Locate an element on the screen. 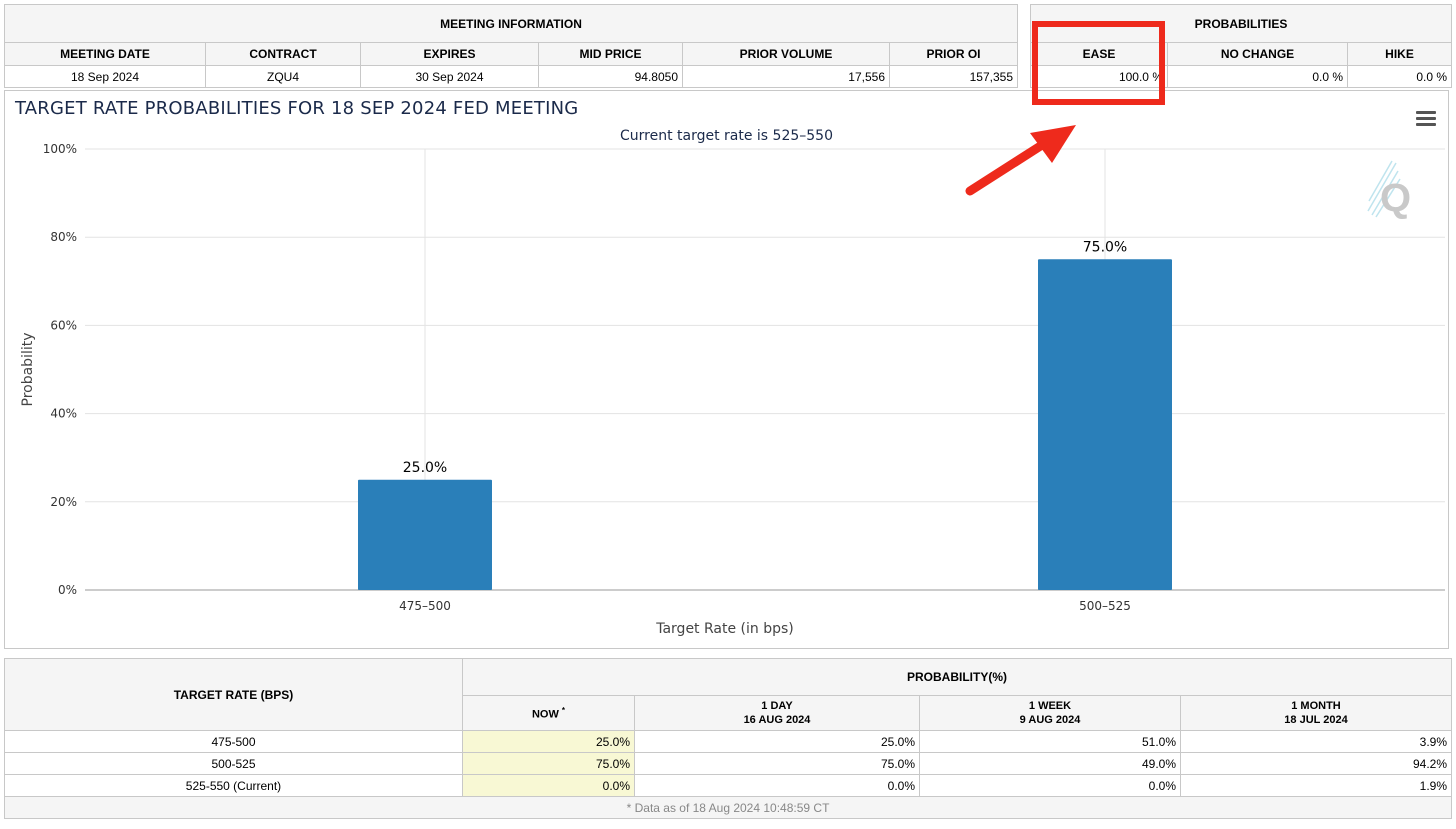 The width and height of the screenshot is (1456, 829). y-tick-label: 0% is located at coordinates (67, 590).